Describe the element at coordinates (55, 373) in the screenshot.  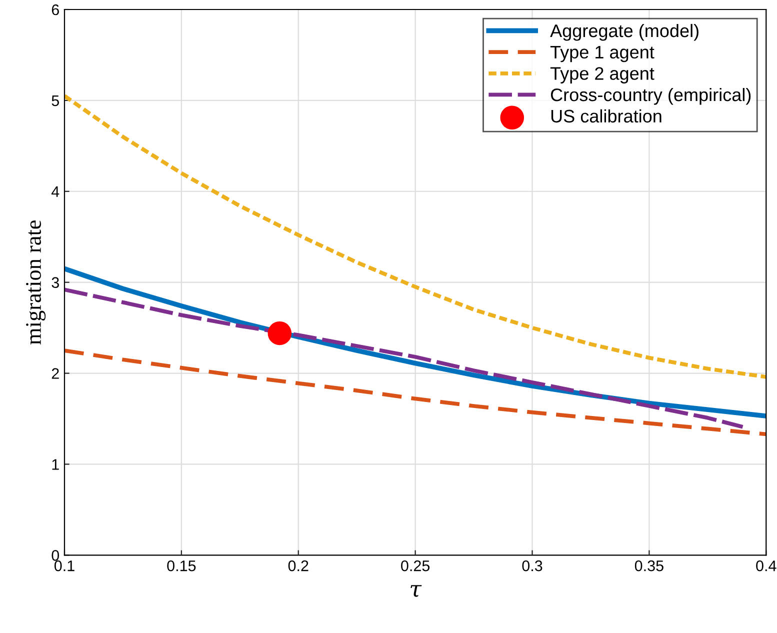
I see `y-tick-label: 2` at that location.